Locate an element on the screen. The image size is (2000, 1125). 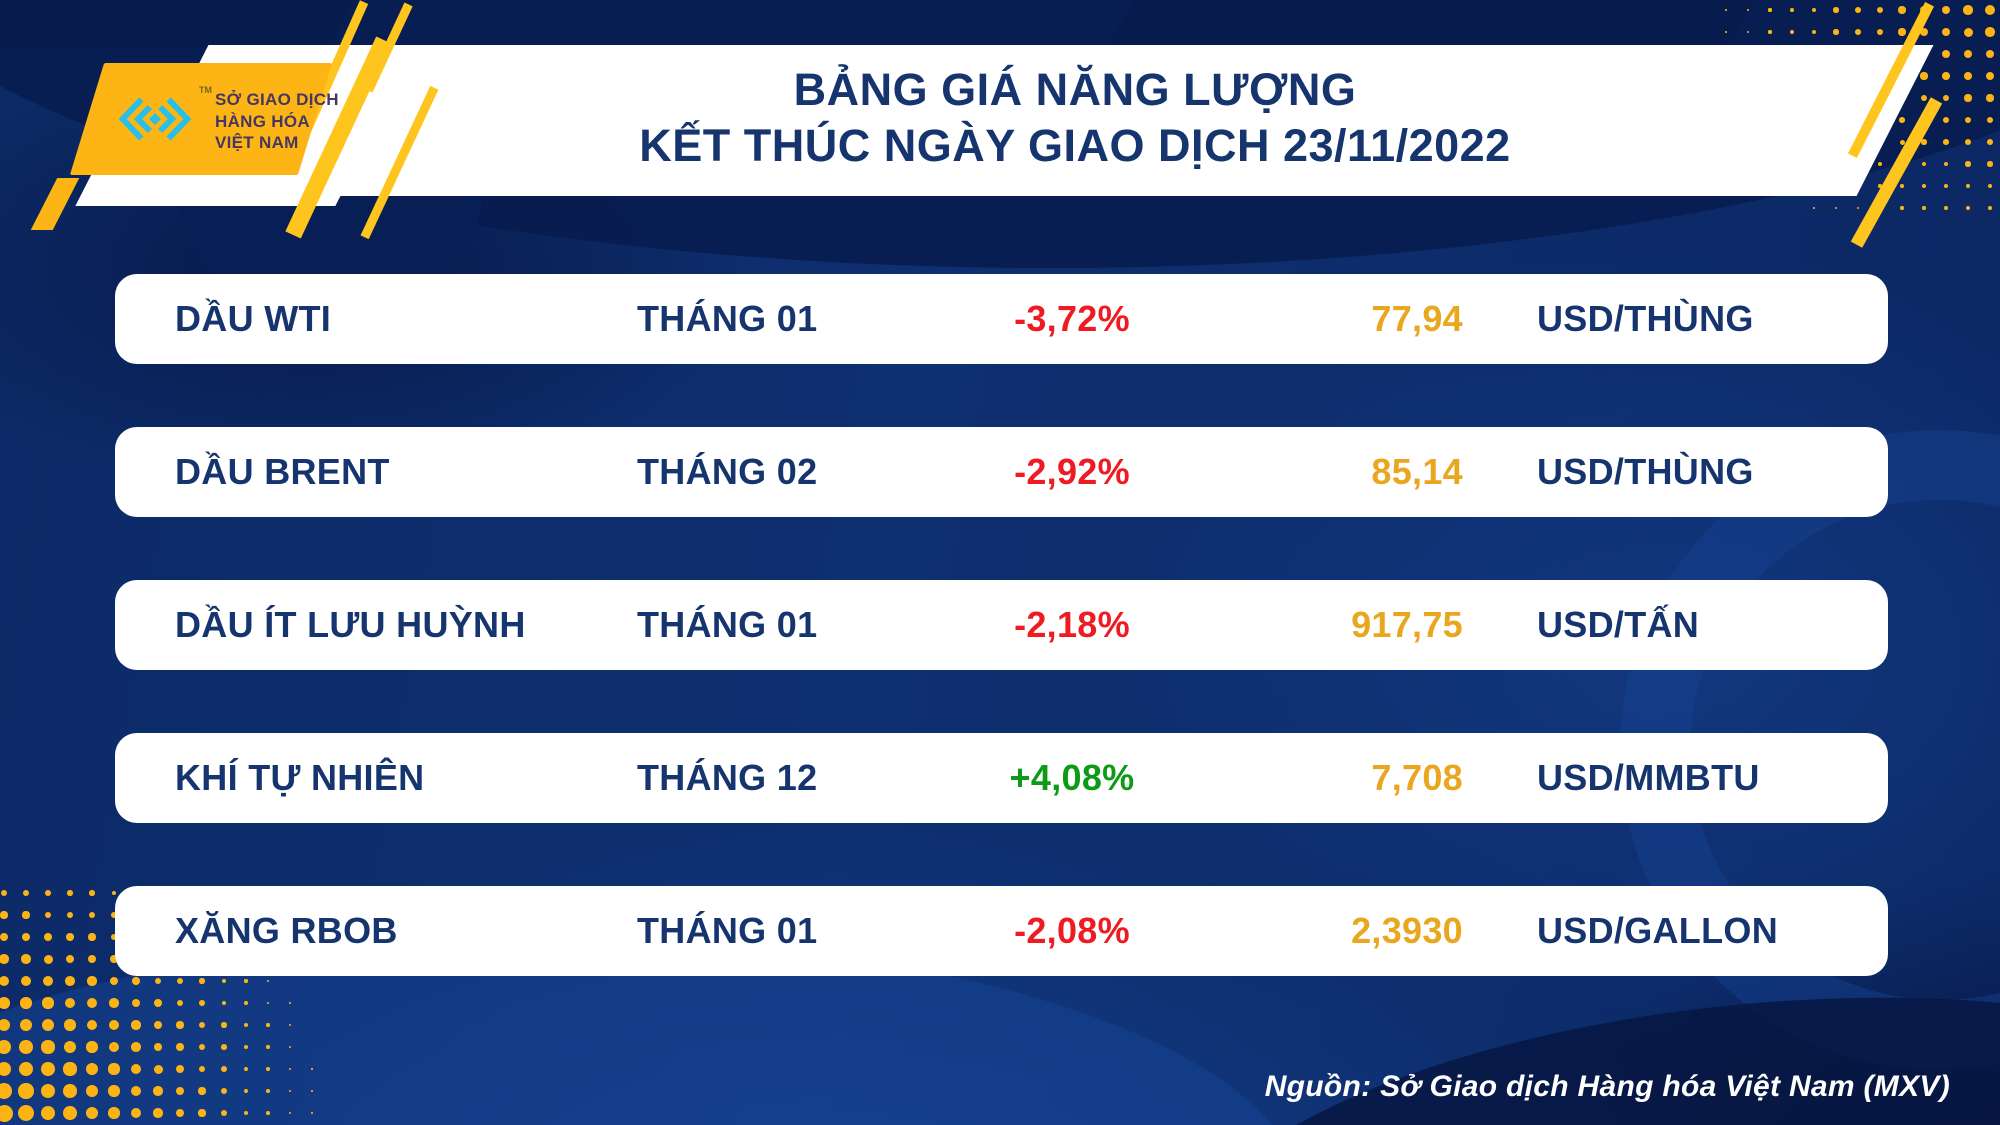
logo-org-line2: HÀNG HÓA is located at coordinates (262, 121).